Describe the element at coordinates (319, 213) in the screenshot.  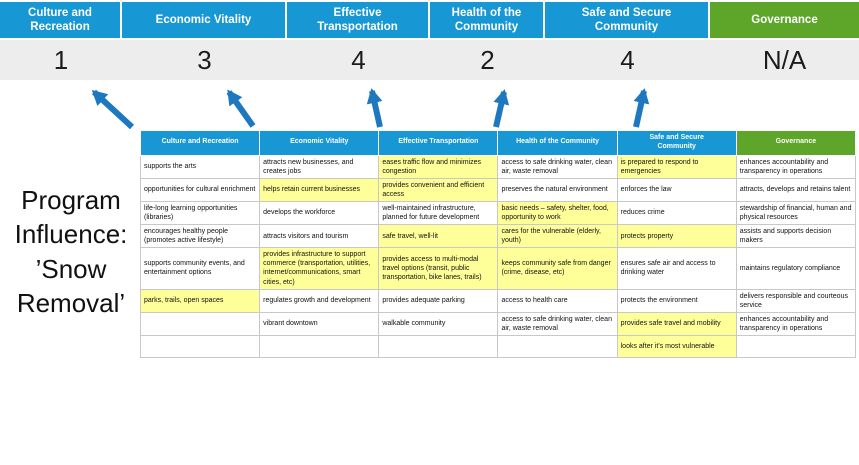
I see `matrix-cell: develops the workforce` at that location.